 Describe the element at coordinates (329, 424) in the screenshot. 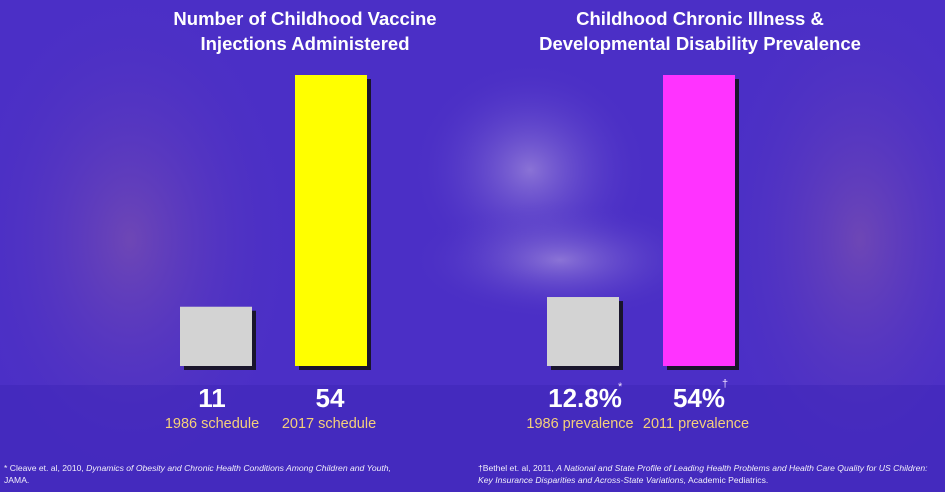

I see `left-bar-2-category-label: 2017 schedule` at that location.